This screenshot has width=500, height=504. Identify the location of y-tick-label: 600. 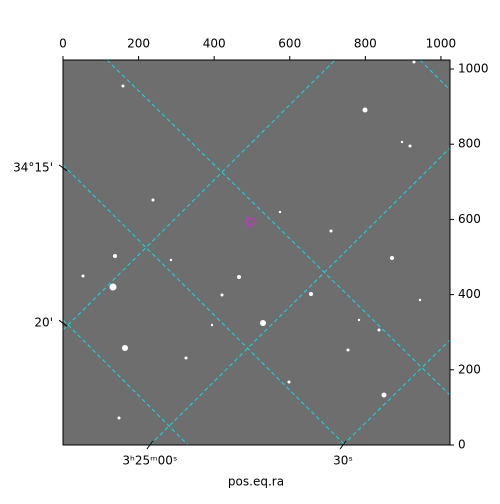
(469, 219).